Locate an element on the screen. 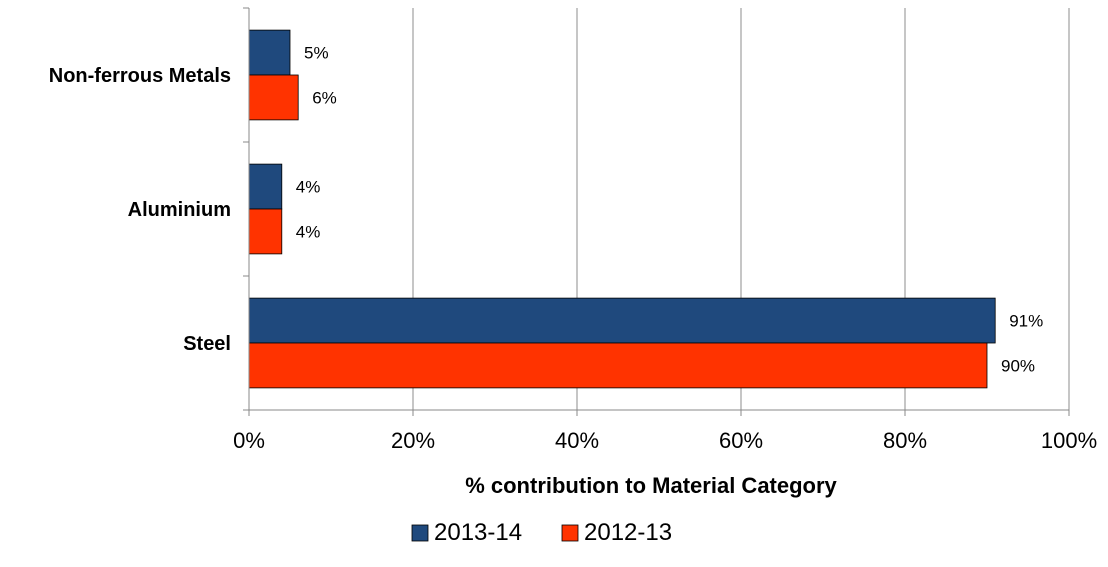 Image resolution: width=1108 pixels, height=567 pixels. legend-label: 2012-13 is located at coordinates (628, 532).